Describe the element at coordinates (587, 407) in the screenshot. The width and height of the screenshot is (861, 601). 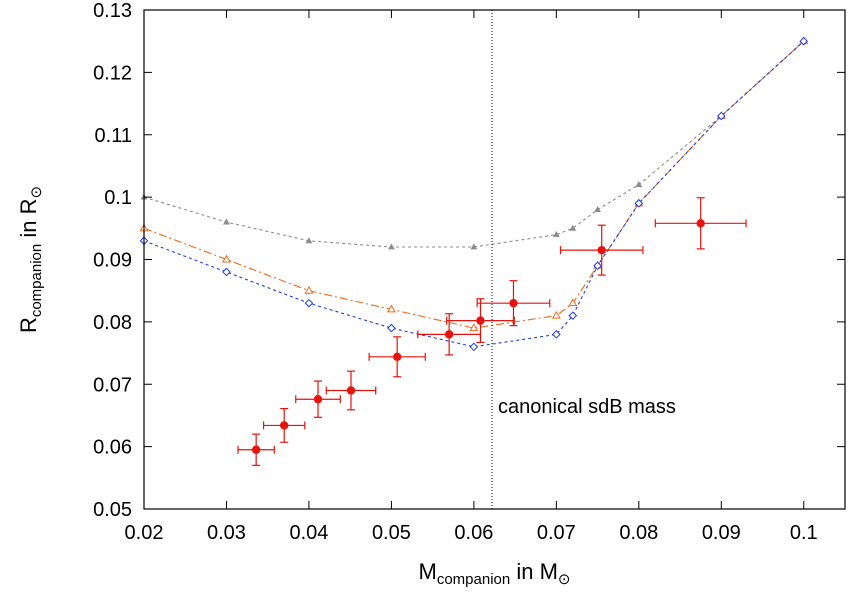
I see `annotation-canonical-sdb-mass: canonical sdB mass` at that location.